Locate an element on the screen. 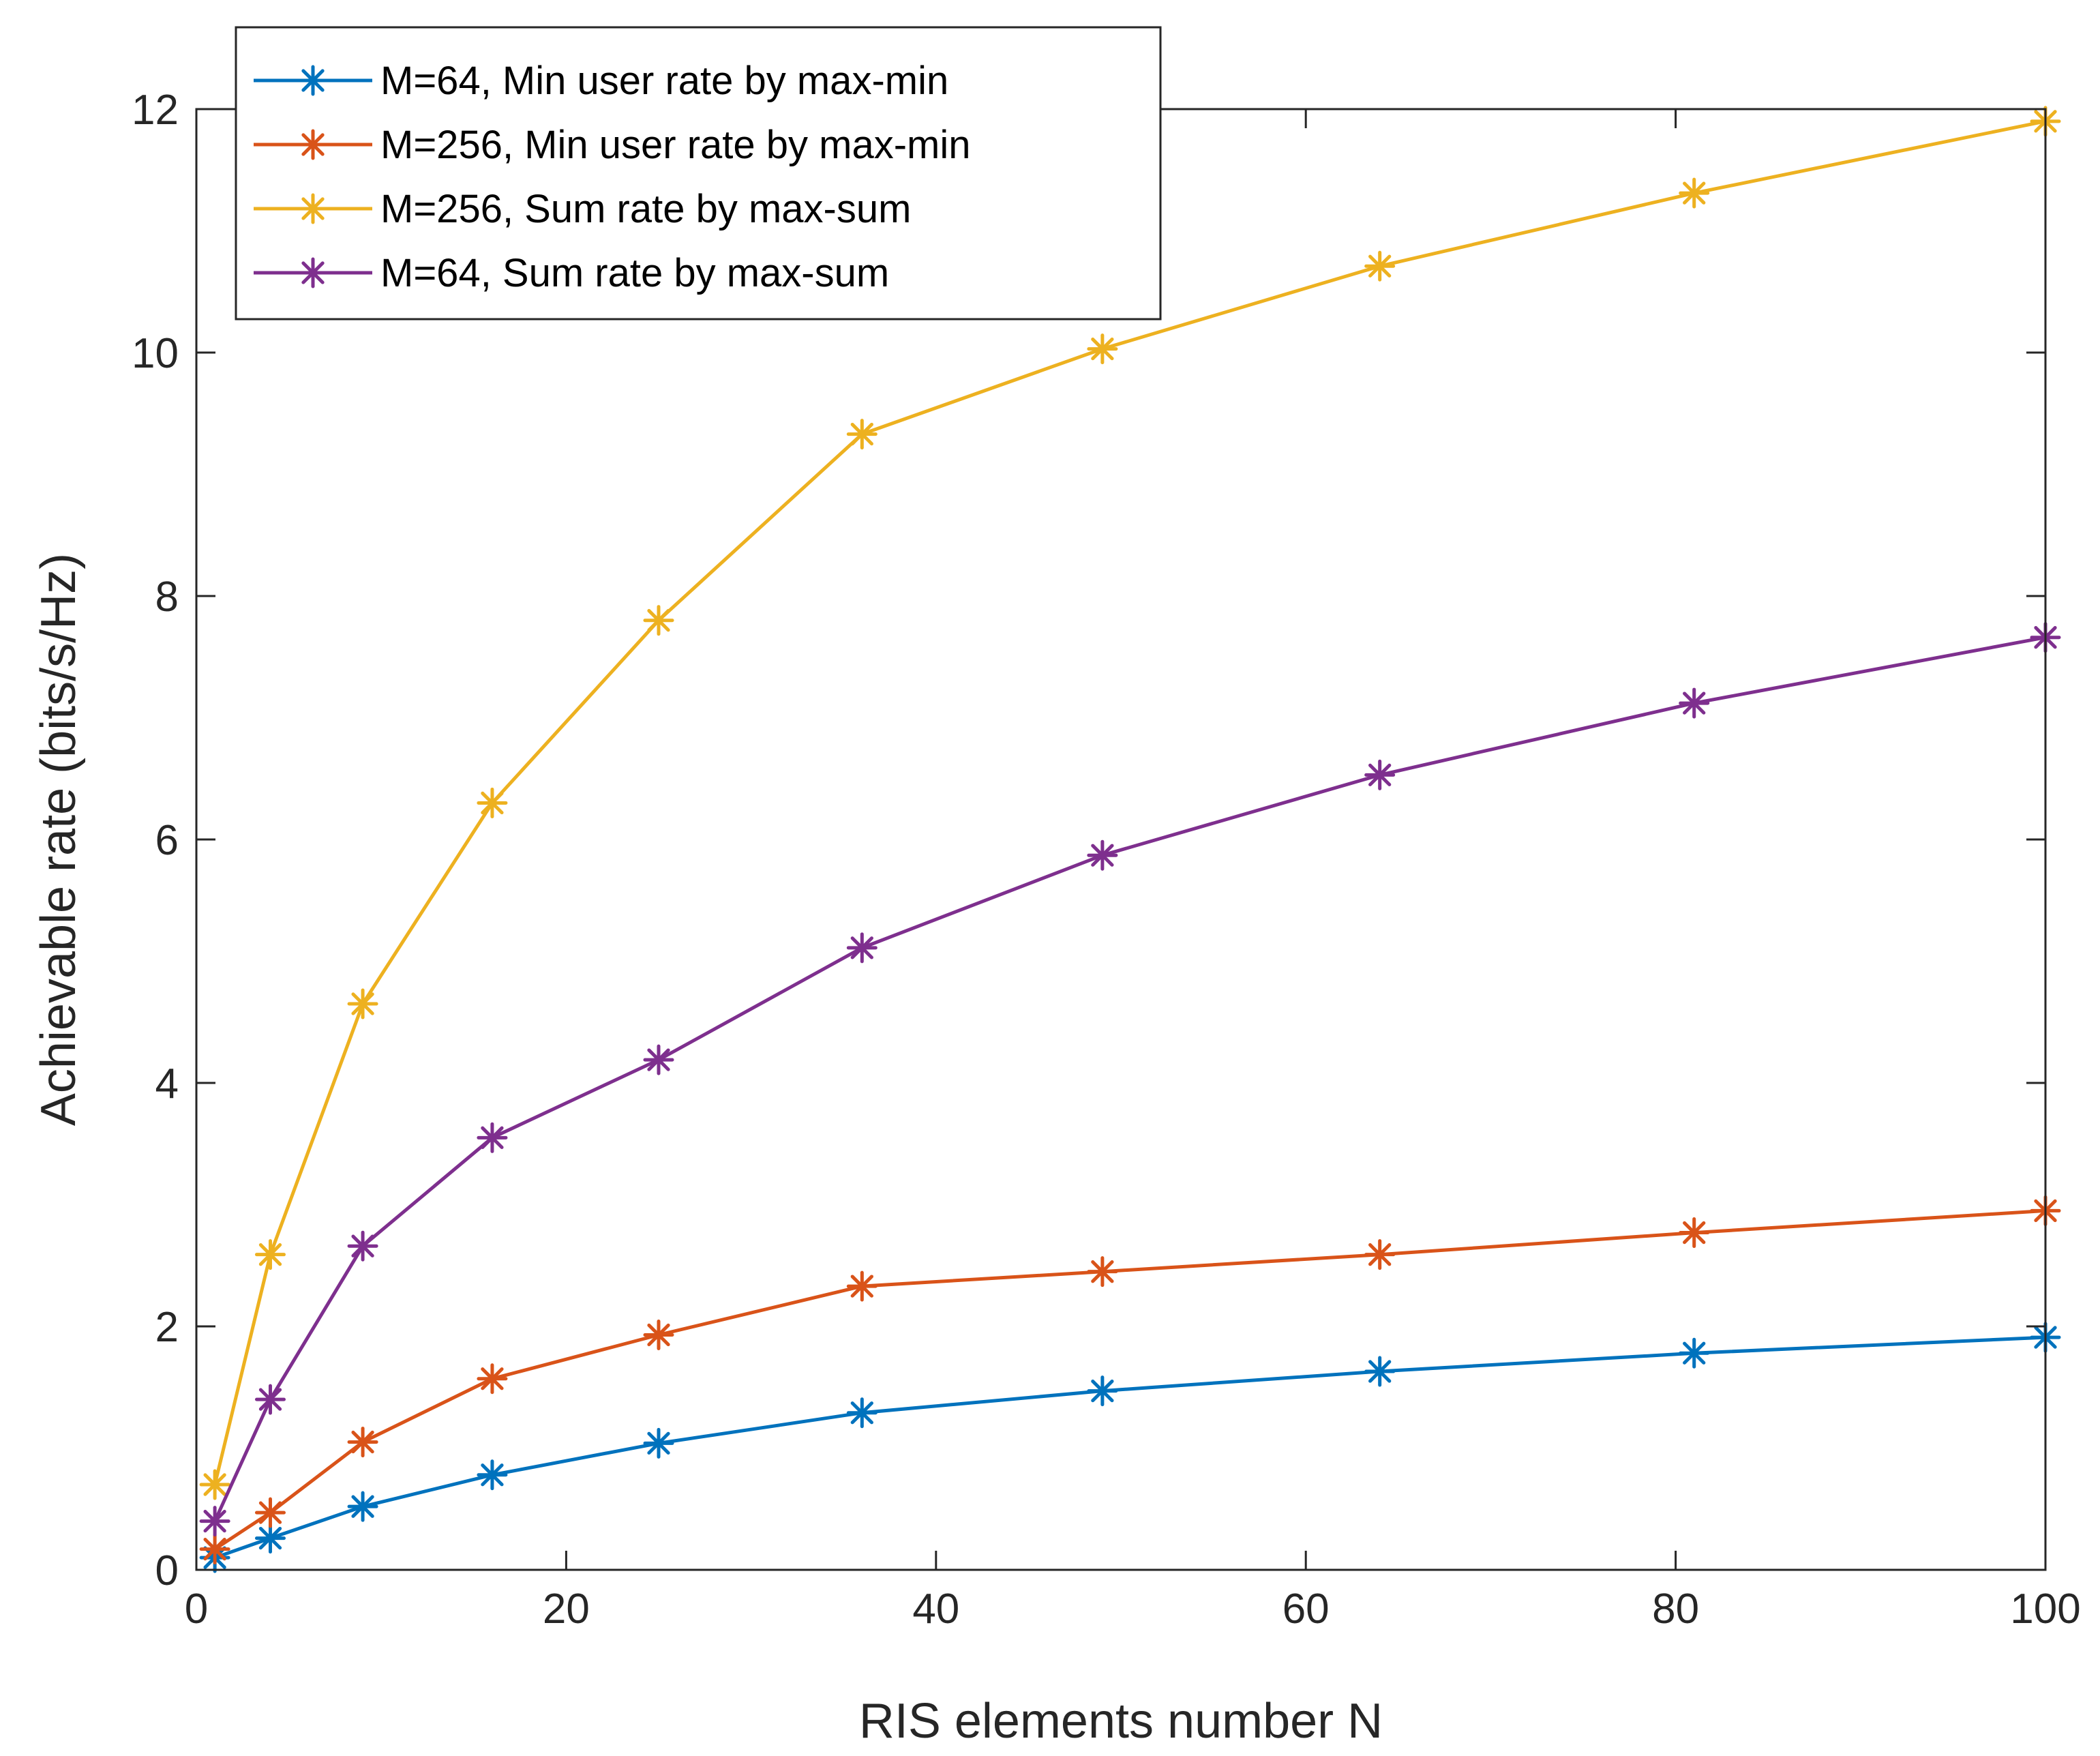 The image size is (2100, 1756). x-tick-label: 20 is located at coordinates (566, 1609).